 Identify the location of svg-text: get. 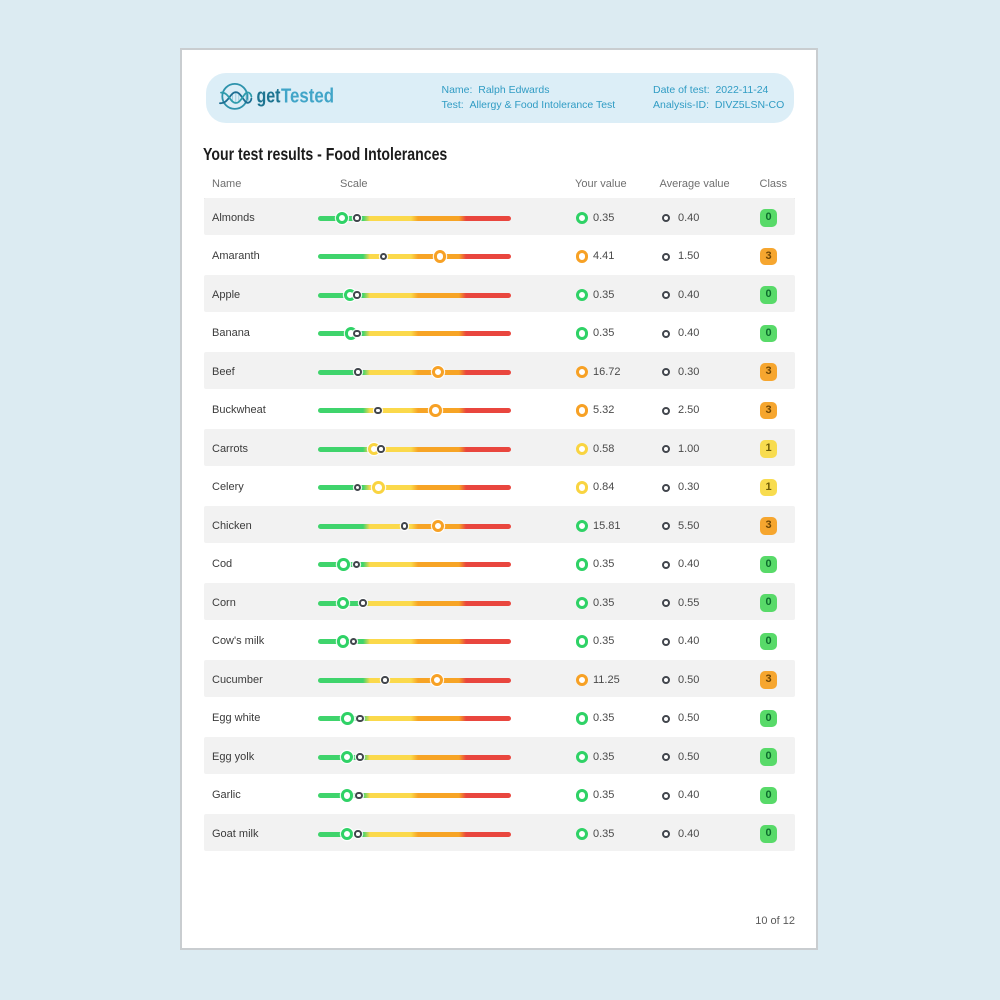
(269, 95).